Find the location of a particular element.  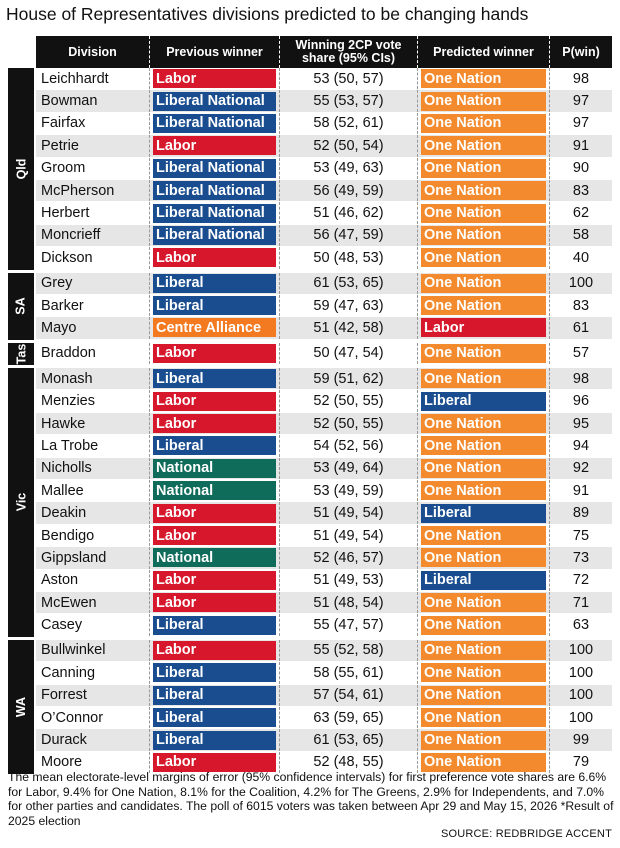

table-row: Monash Liberal 59 (51, 62) One Nation 98 is located at coordinates (324, 379).